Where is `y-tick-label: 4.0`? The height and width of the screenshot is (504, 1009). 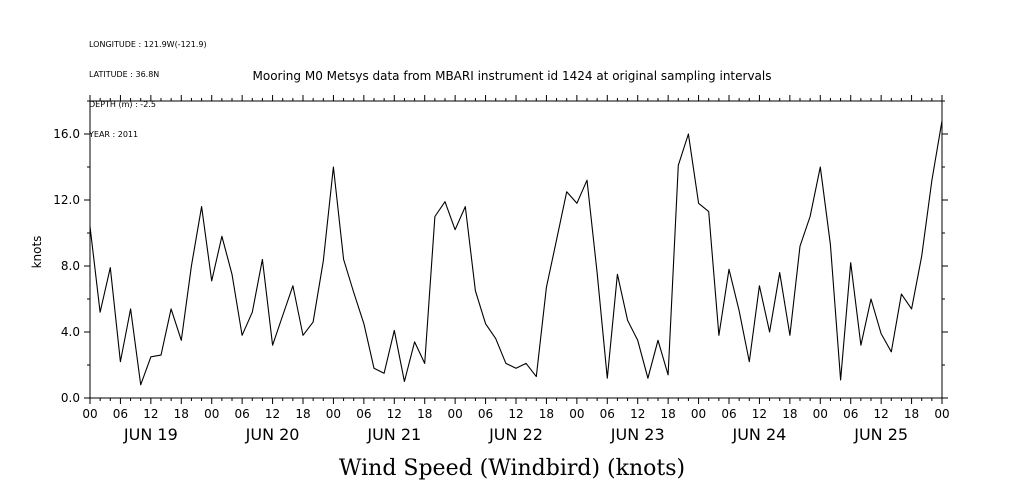 y-tick-label: 4.0 is located at coordinates (70, 332).